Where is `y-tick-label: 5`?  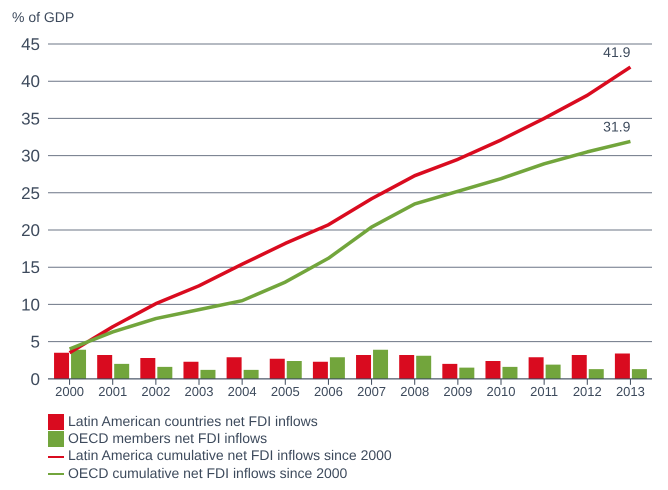 y-tick-label: 5 is located at coordinates (35, 342).